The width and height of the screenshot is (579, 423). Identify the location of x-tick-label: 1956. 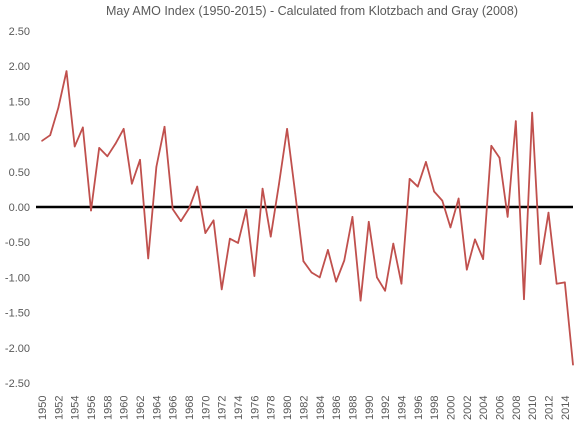
(92, 408).